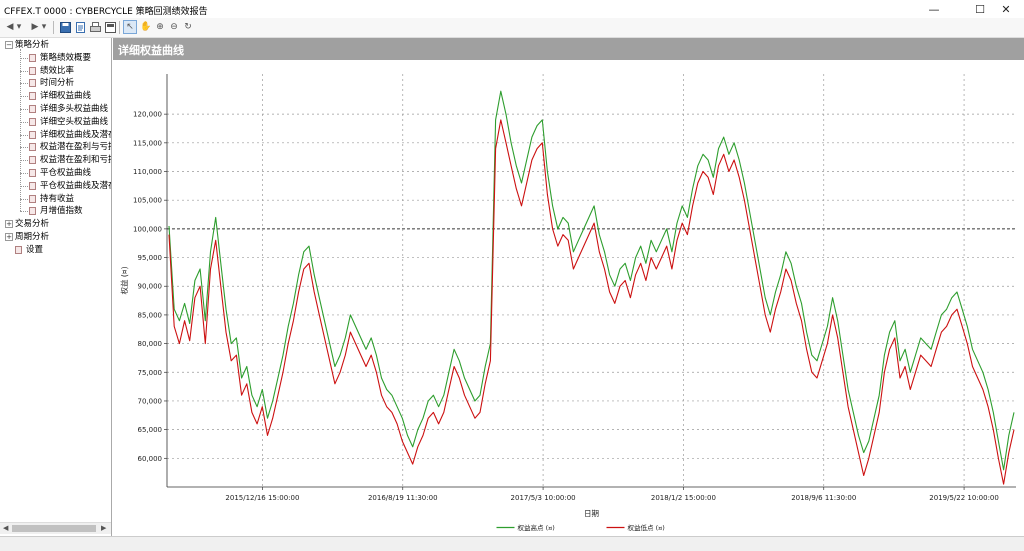  What do you see at coordinates (60, 173) in the screenshot?
I see `tree-item: 平仓权益曲线` at bounding box center [60, 173].